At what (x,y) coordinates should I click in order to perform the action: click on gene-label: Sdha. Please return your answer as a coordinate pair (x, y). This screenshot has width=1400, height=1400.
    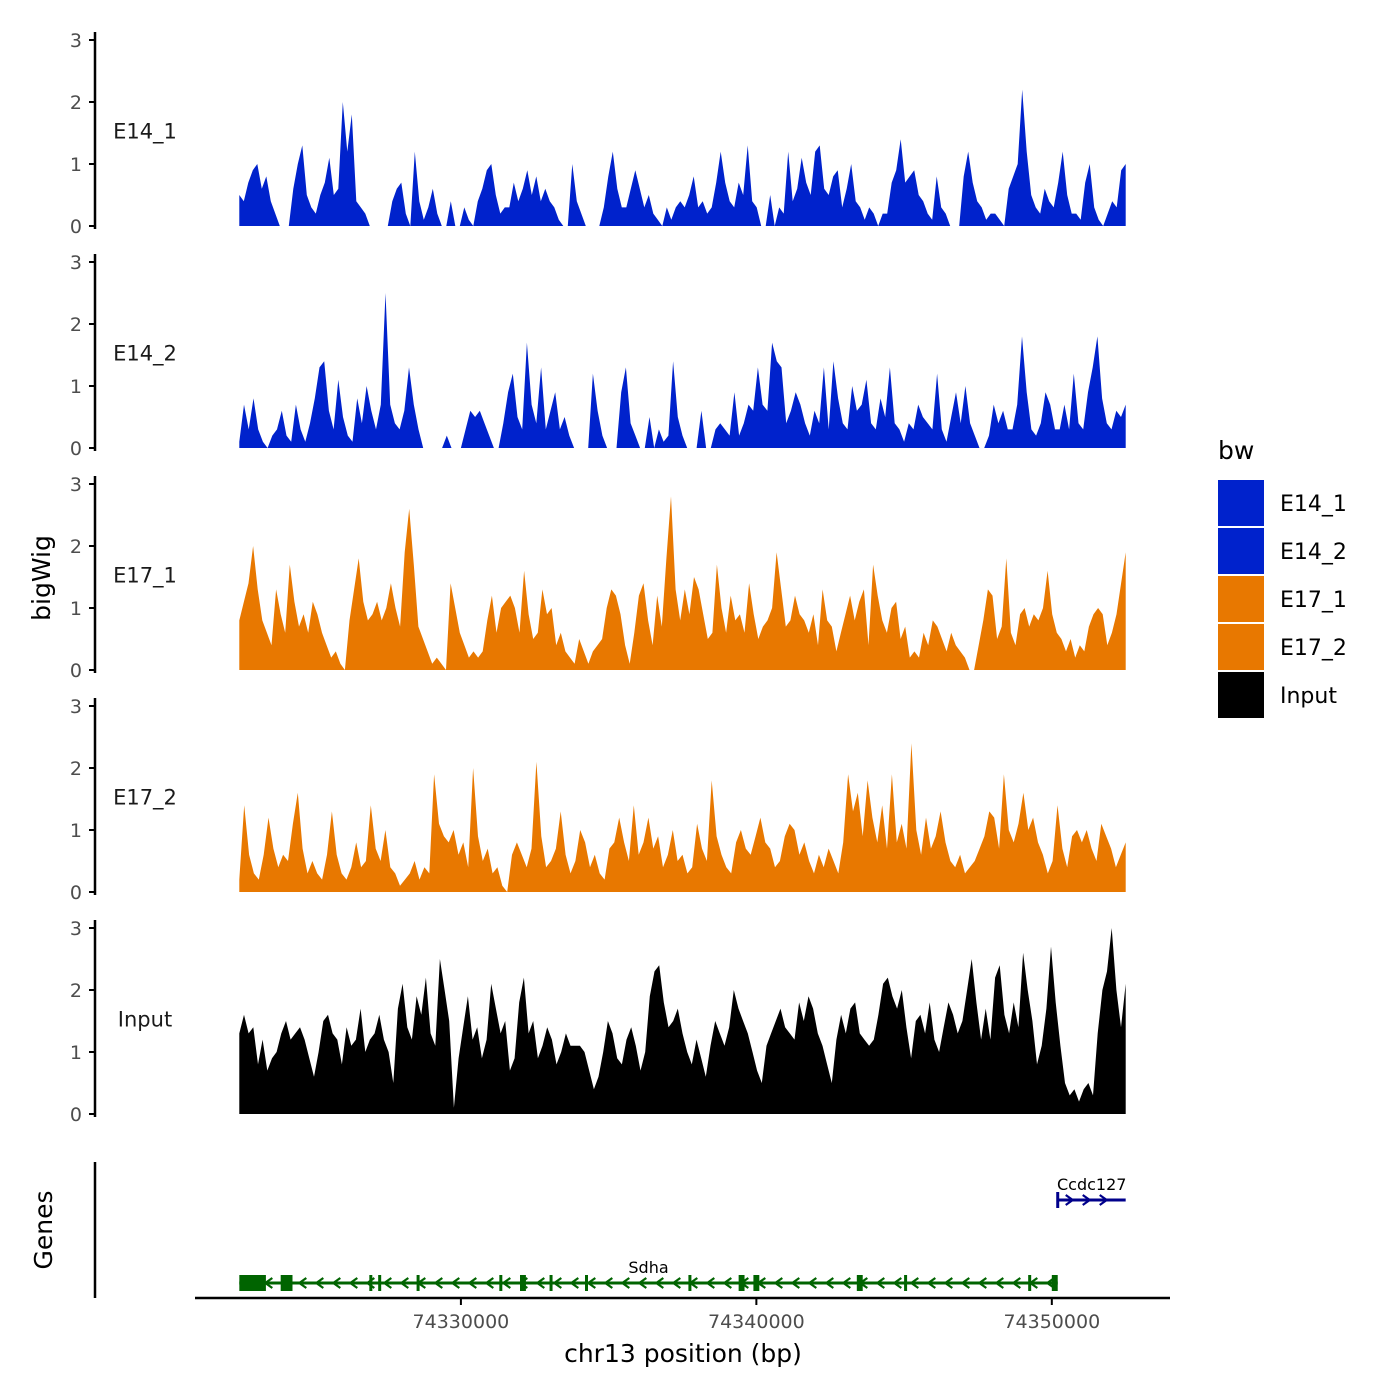
    Looking at the image, I should click on (648, 1267).